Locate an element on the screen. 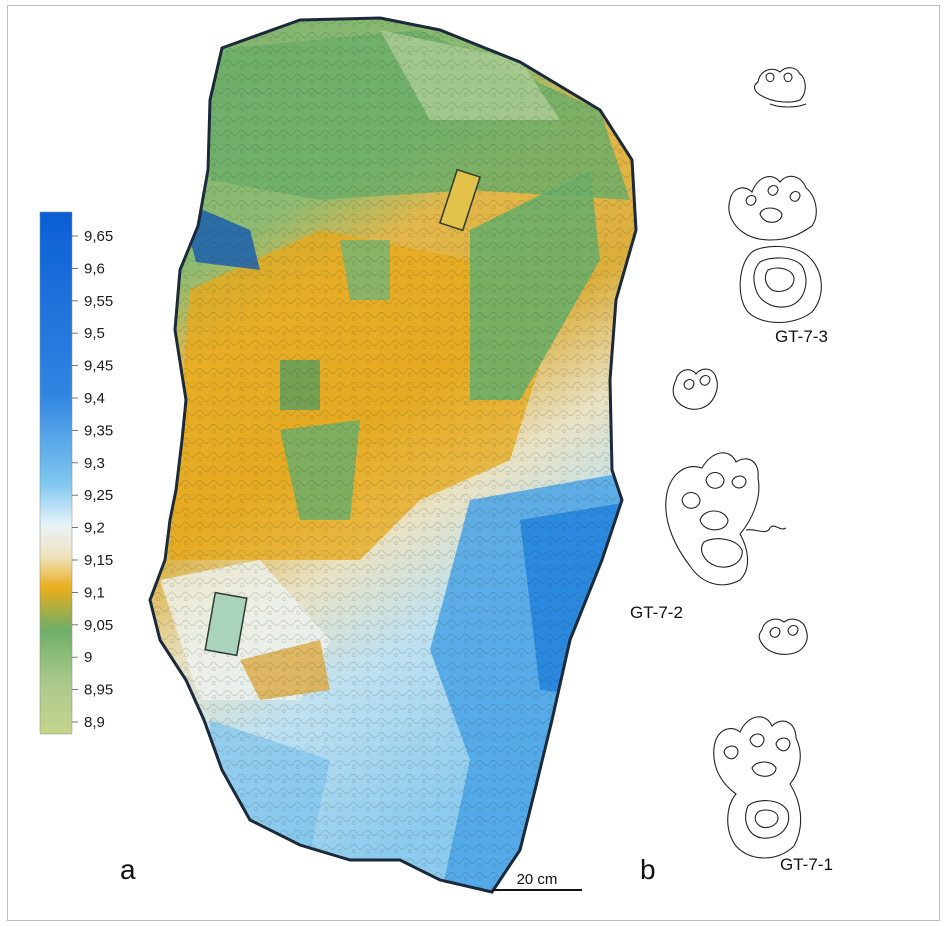  legend-tick-label: 9 is located at coordinates (88, 657).